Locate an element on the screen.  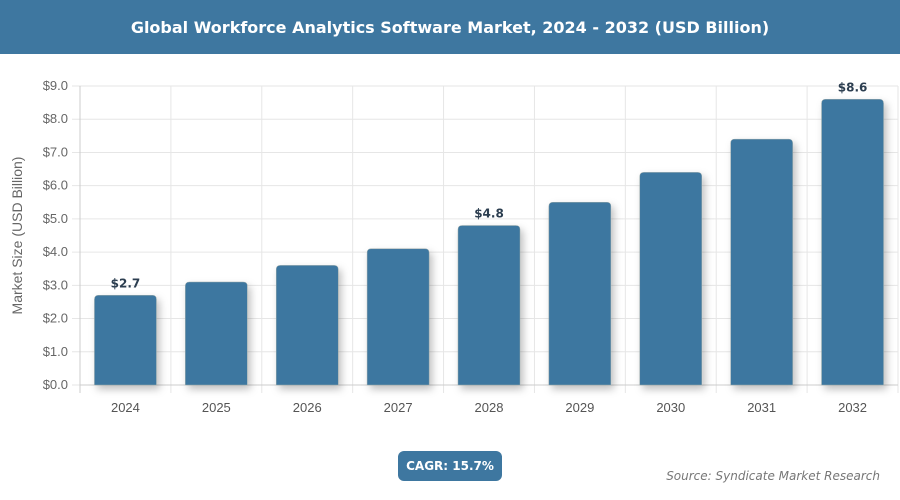
source-note: Source: Syndicate Market Research is located at coordinates (773, 476).